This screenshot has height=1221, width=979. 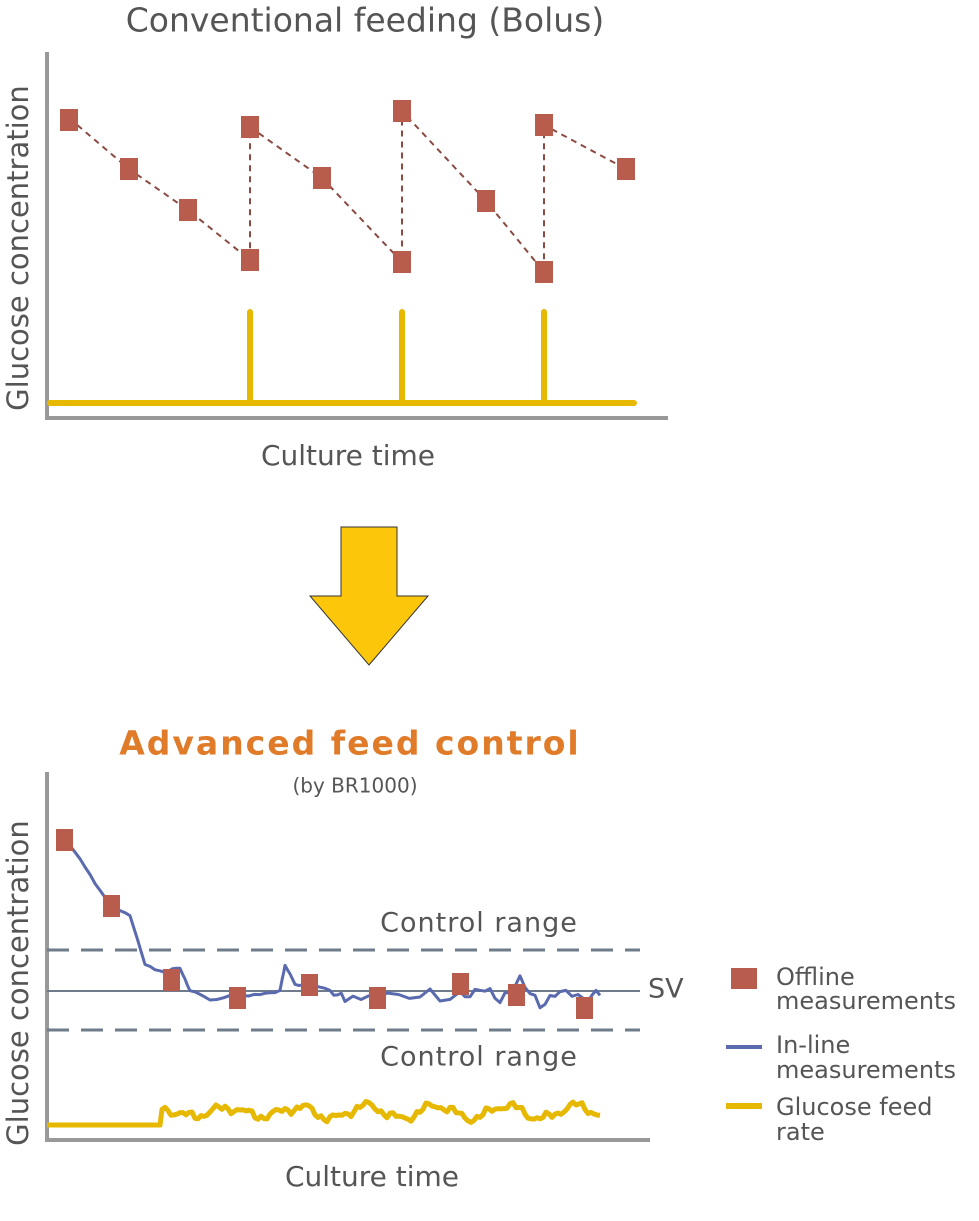 What do you see at coordinates (813, 1045) in the screenshot?
I see `legend-label: In-line` at bounding box center [813, 1045].